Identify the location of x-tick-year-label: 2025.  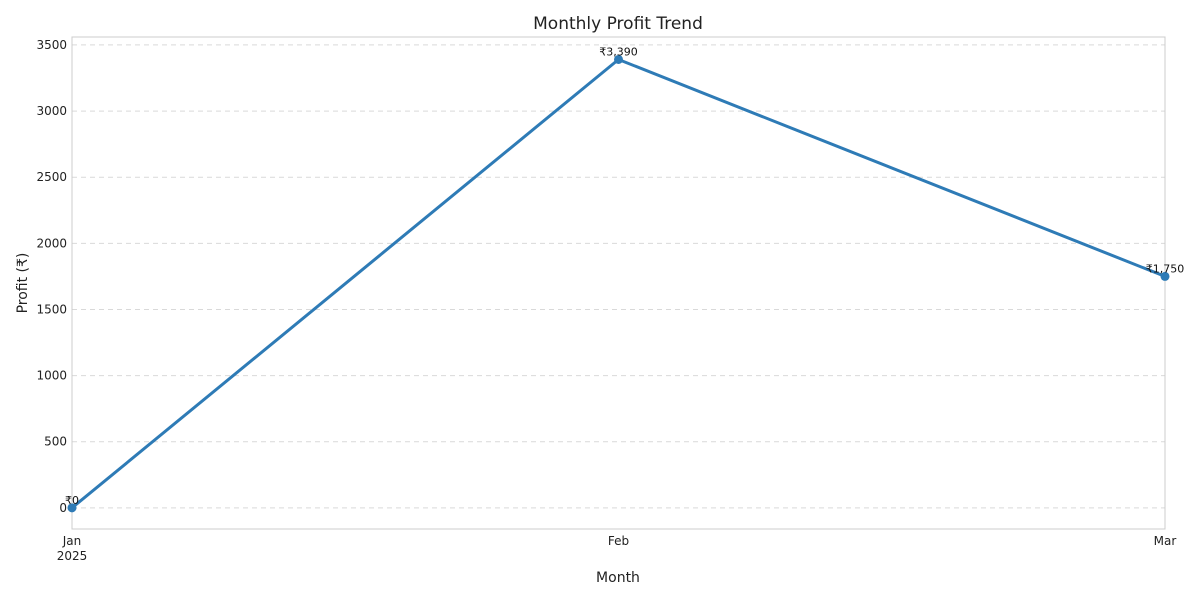
(72, 556).